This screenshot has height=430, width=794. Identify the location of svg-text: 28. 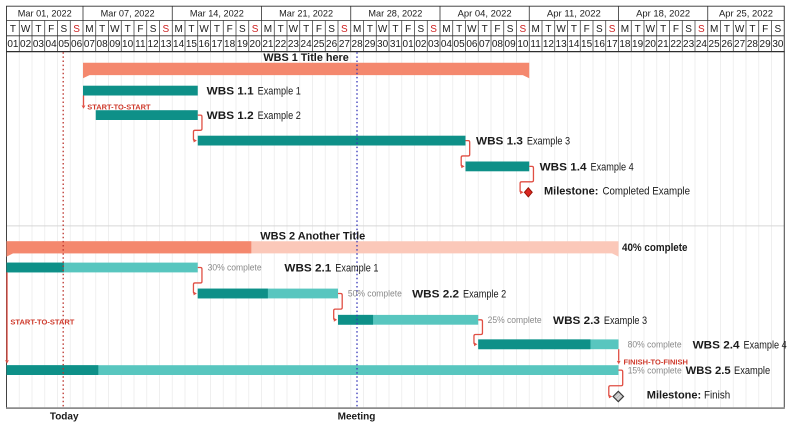
(358, 44).